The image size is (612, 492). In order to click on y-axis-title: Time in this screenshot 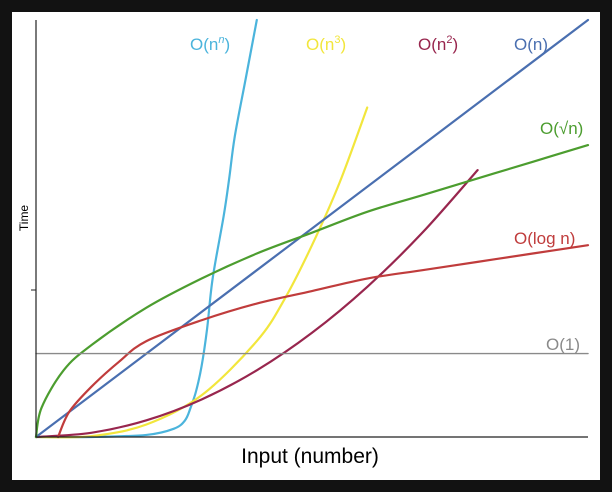, I will do `click(24, 218)`.